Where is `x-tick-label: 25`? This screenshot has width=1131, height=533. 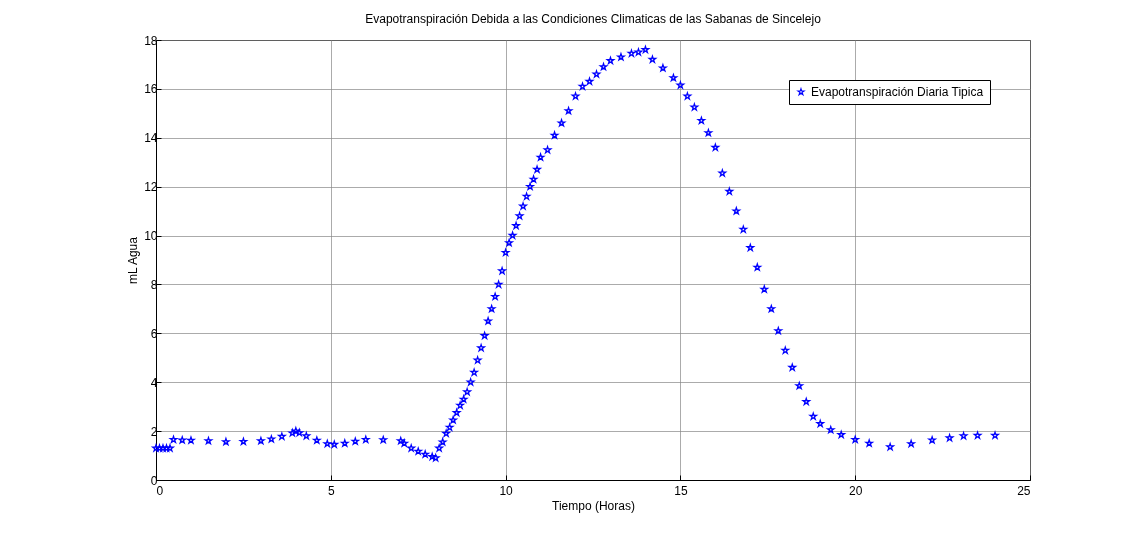
x-tick-label: 25 is located at coordinates (1024, 490).